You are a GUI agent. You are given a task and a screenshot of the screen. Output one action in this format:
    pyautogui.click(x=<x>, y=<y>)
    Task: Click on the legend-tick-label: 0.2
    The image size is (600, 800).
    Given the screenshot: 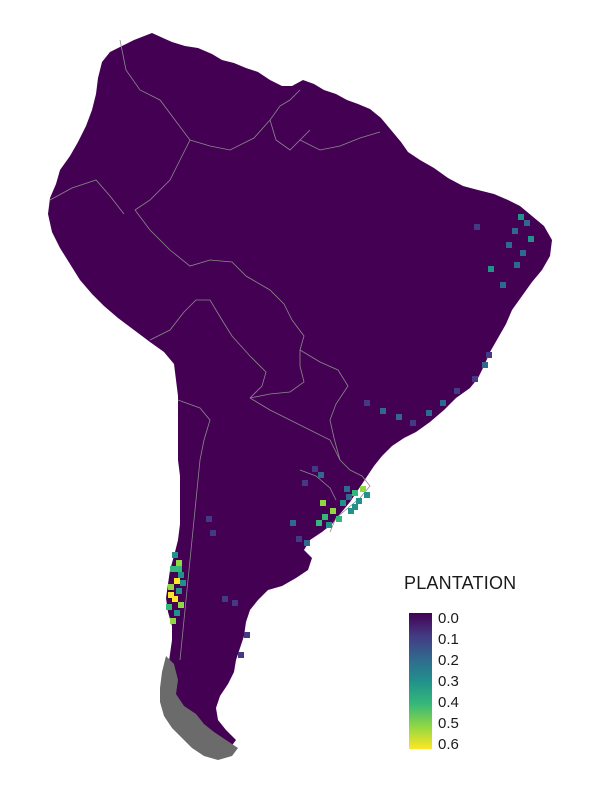 What is the action you would take?
    pyautogui.click(x=448, y=660)
    